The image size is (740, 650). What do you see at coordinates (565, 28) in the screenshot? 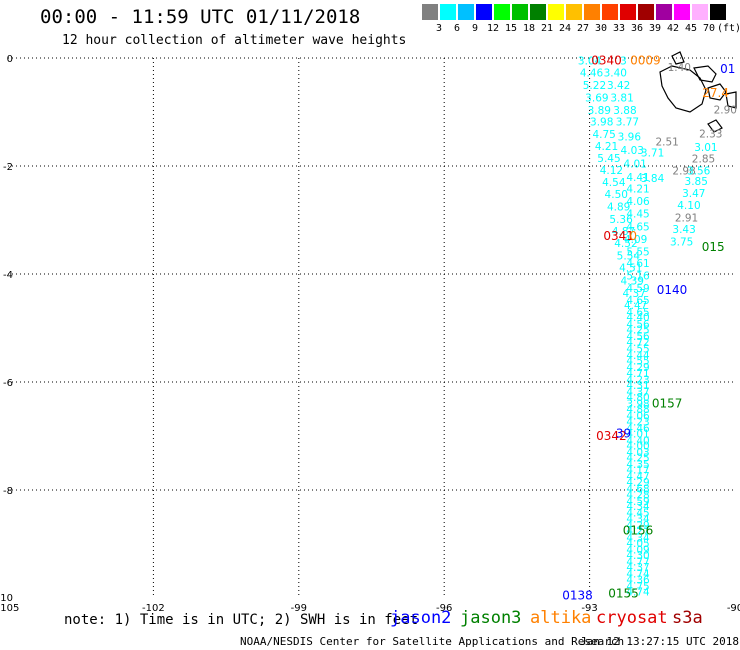
I see `scale-label: 24` at bounding box center [565, 28].